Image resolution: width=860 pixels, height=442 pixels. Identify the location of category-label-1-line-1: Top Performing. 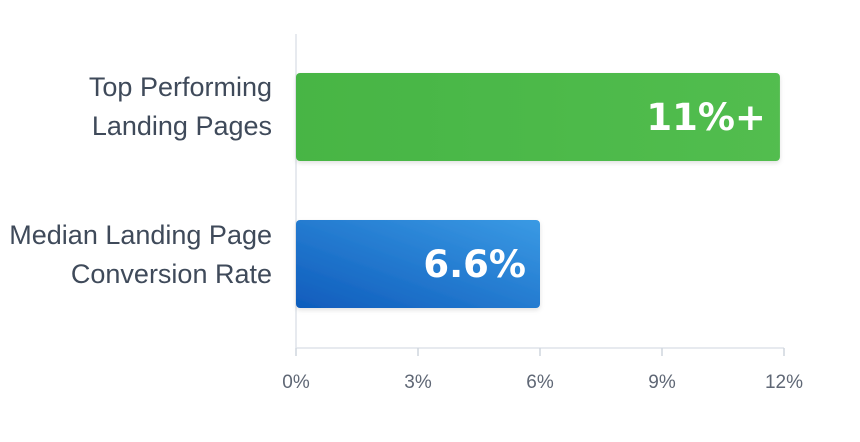
(180, 87).